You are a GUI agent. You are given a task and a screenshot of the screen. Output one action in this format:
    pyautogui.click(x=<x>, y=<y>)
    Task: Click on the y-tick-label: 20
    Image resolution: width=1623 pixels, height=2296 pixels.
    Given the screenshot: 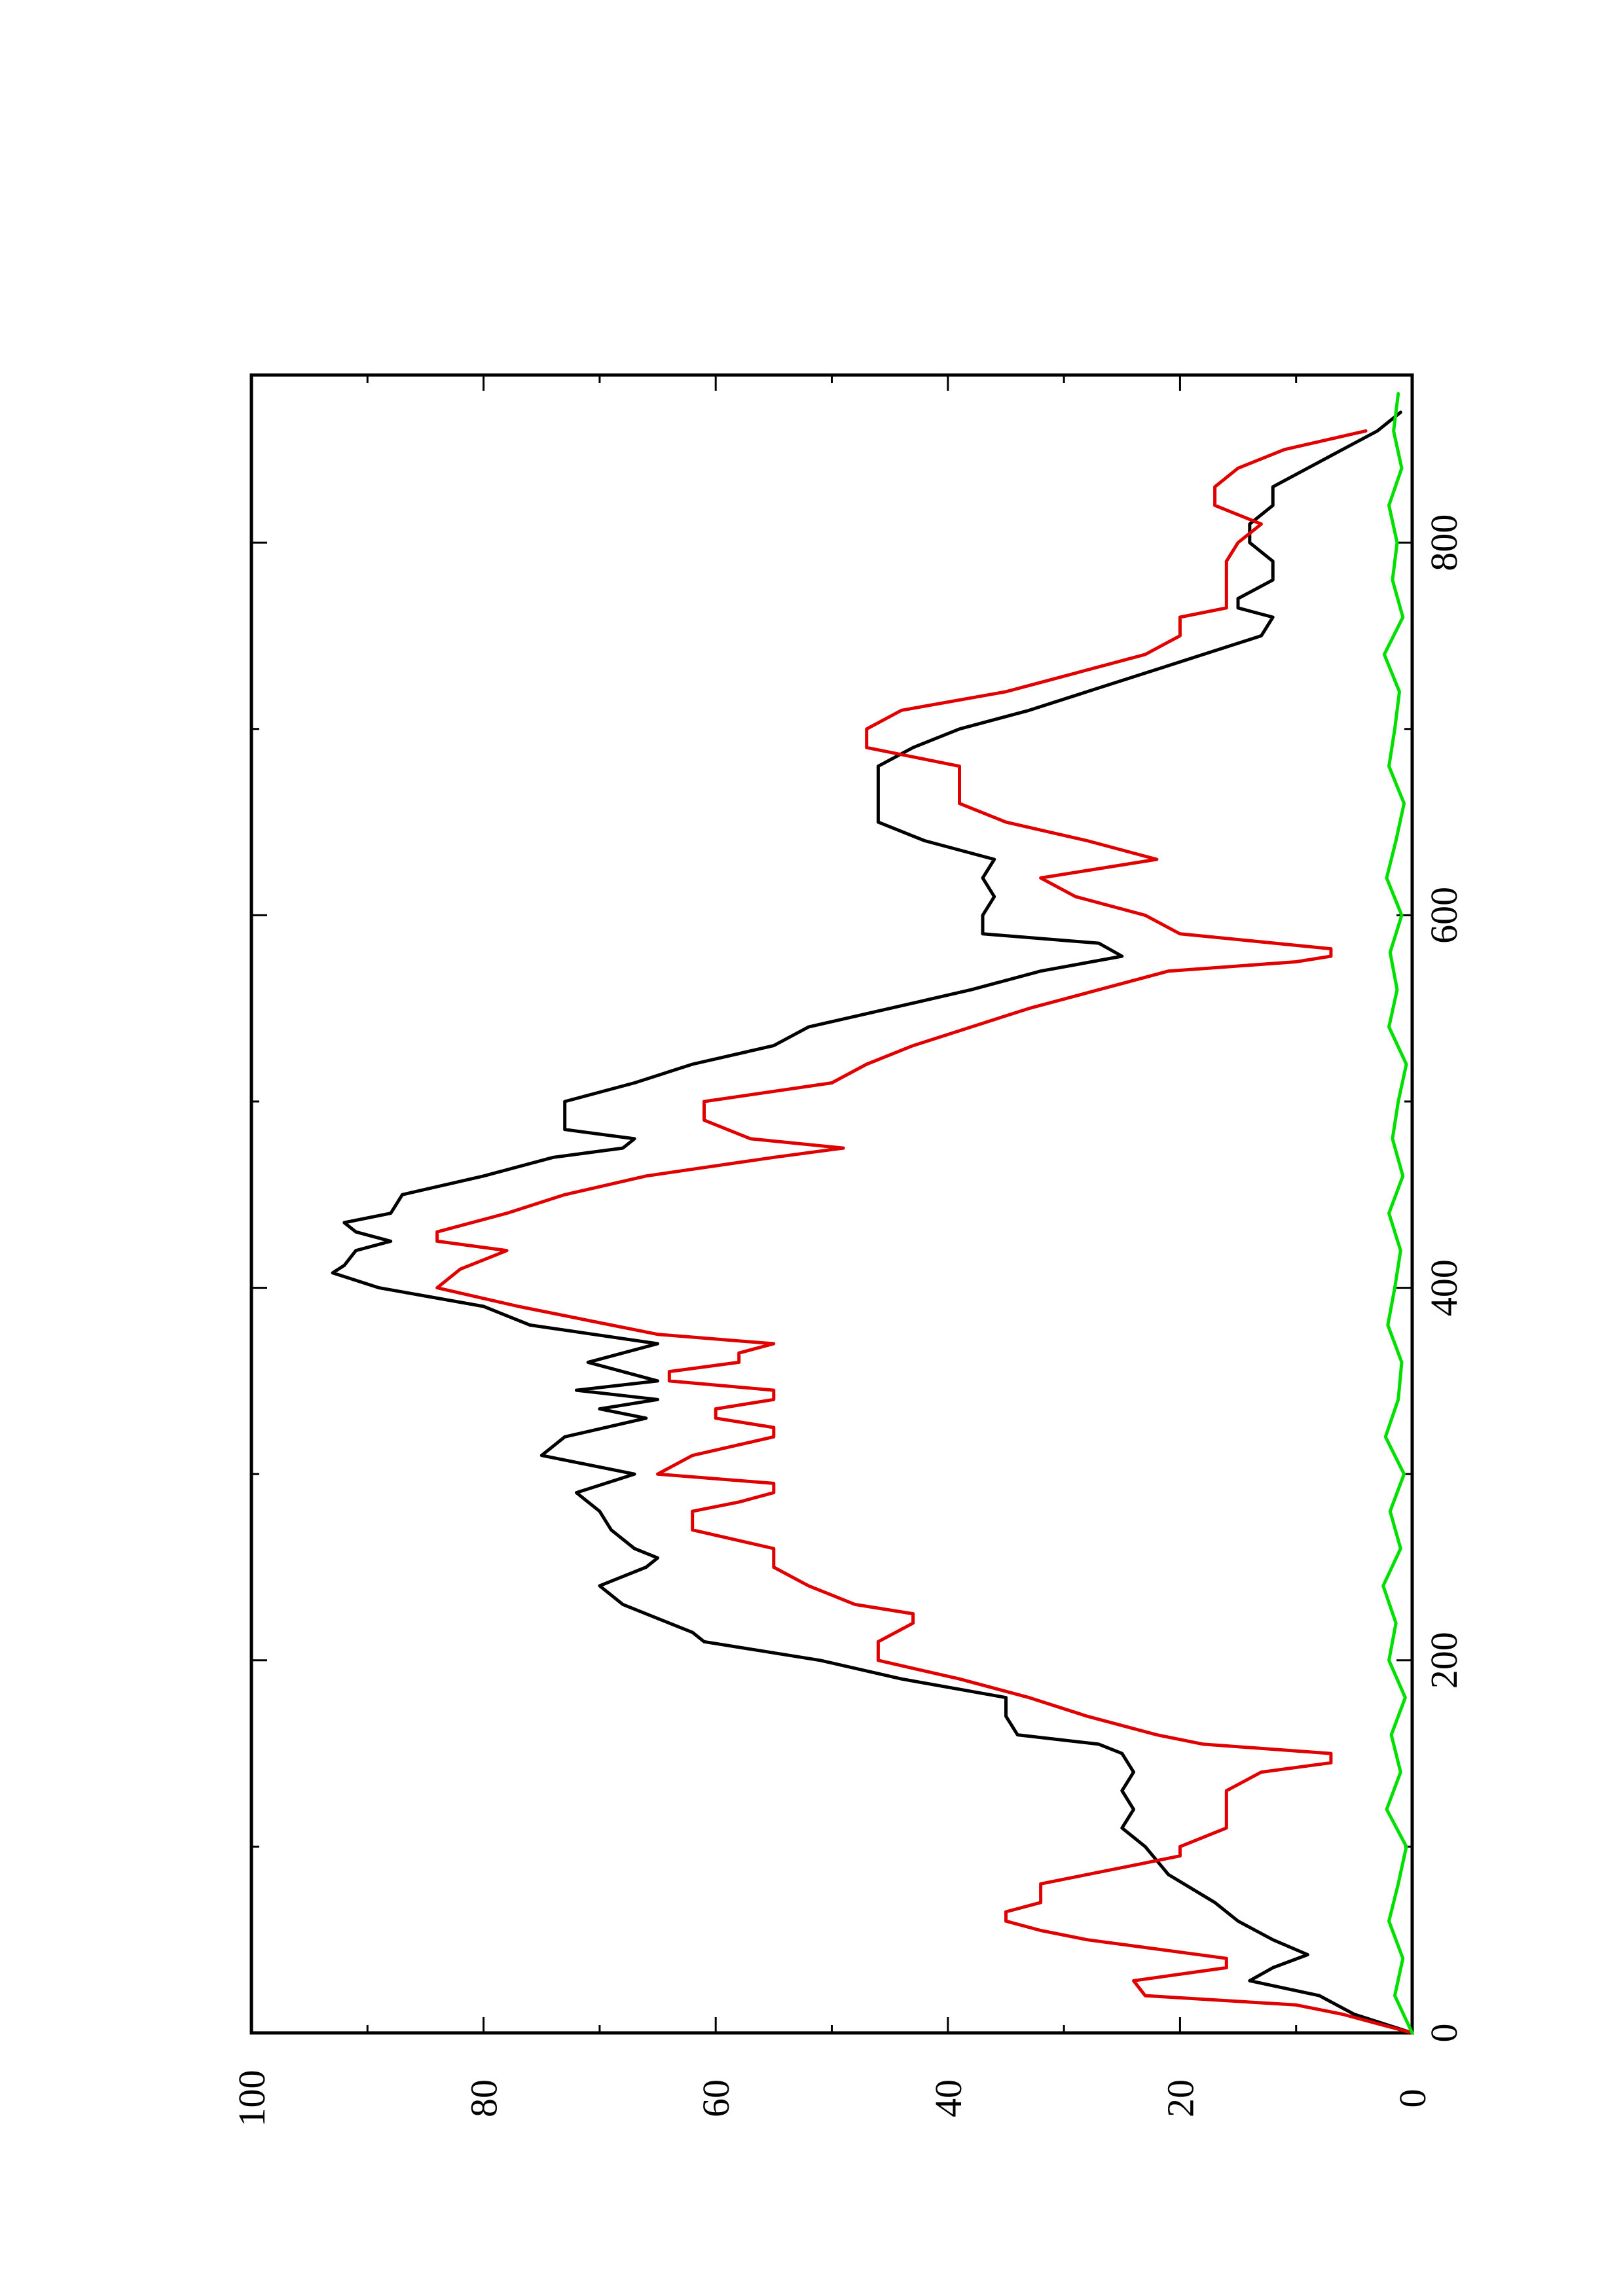 What is the action you would take?
    pyautogui.click(x=1180, y=2098)
    